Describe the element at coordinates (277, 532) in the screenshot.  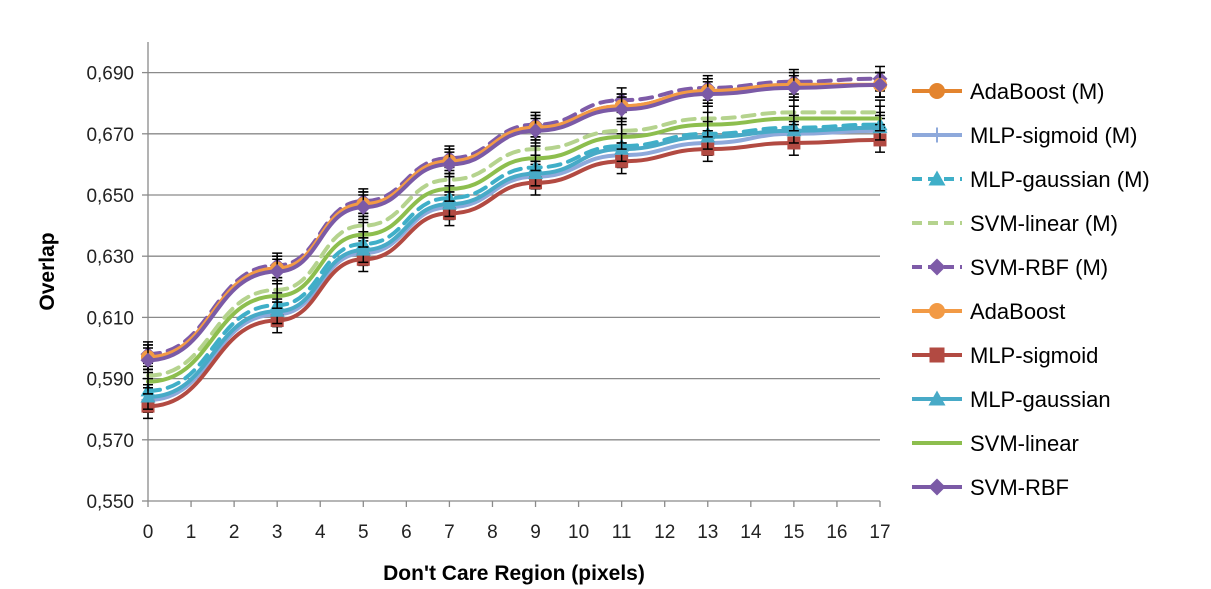
I see `x-tick-label: 3` at that location.